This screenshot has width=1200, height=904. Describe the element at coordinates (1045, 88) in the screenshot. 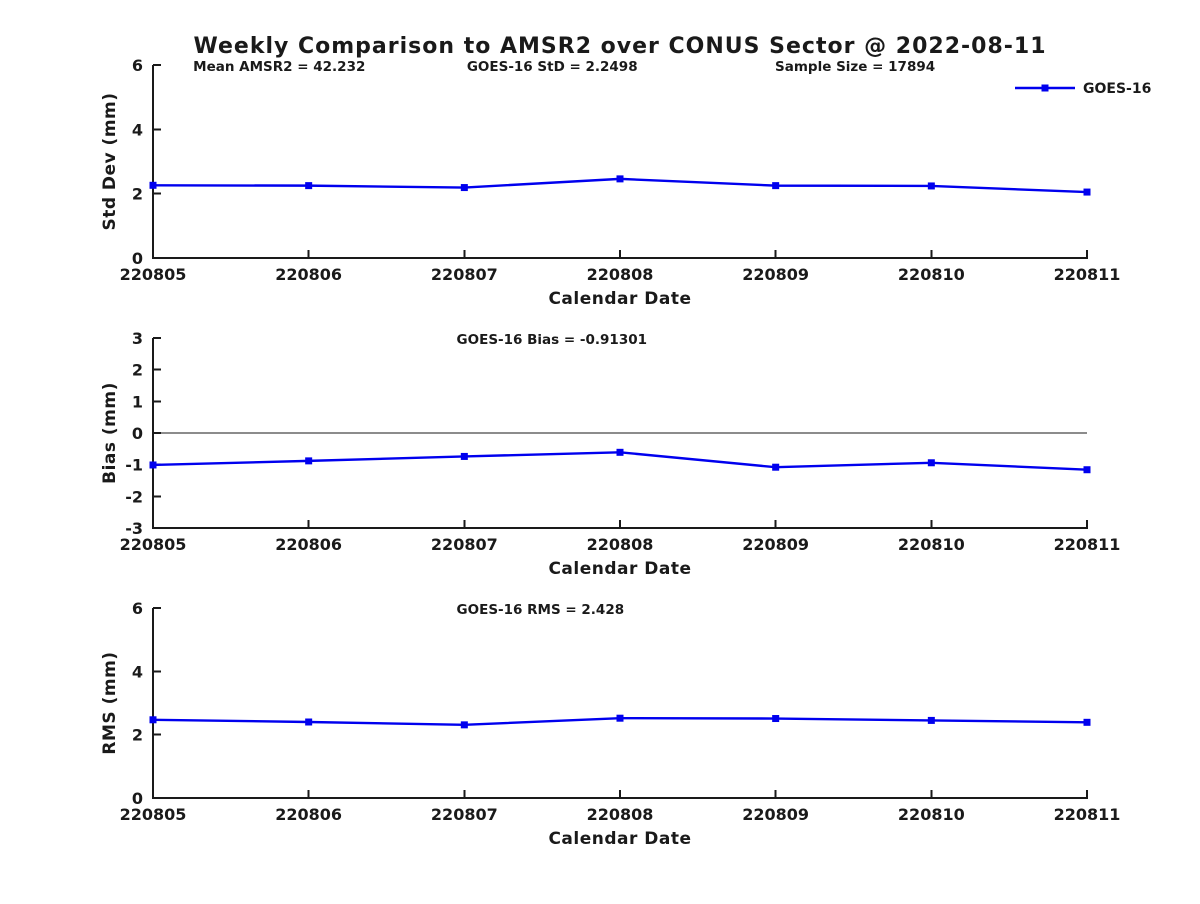

I see `legend-marker-icon` at that location.